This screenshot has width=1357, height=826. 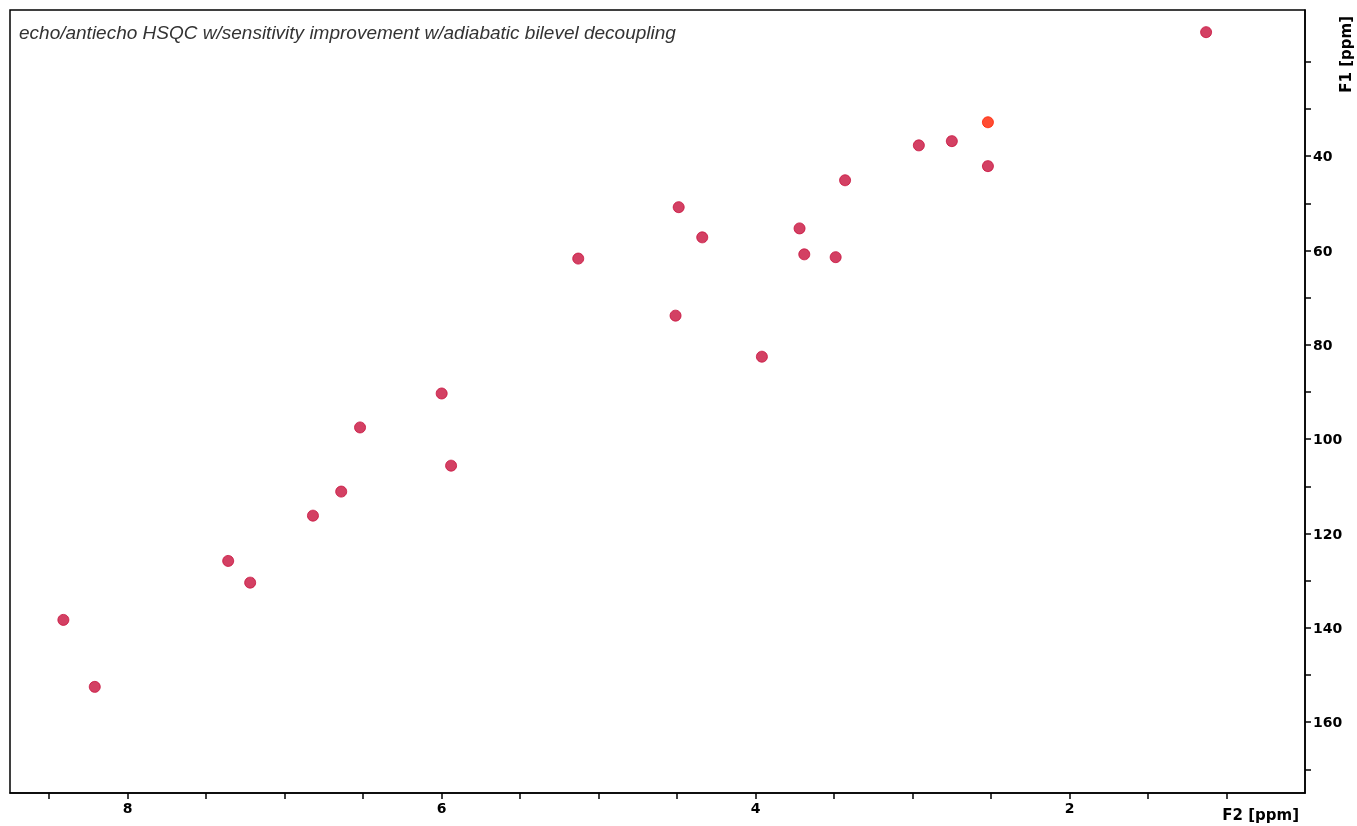 What do you see at coordinates (441, 808) in the screenshot?
I see `x-tick-label: 6` at bounding box center [441, 808].